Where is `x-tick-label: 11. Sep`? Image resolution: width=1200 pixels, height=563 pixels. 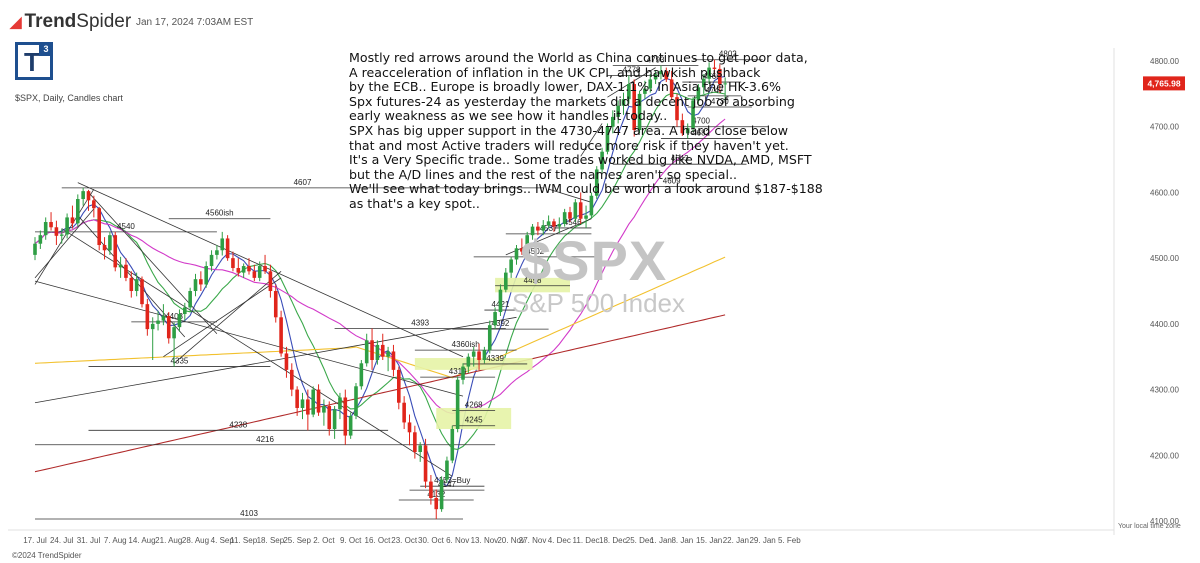 x-tick-label: 11. Sep is located at coordinates (244, 540).